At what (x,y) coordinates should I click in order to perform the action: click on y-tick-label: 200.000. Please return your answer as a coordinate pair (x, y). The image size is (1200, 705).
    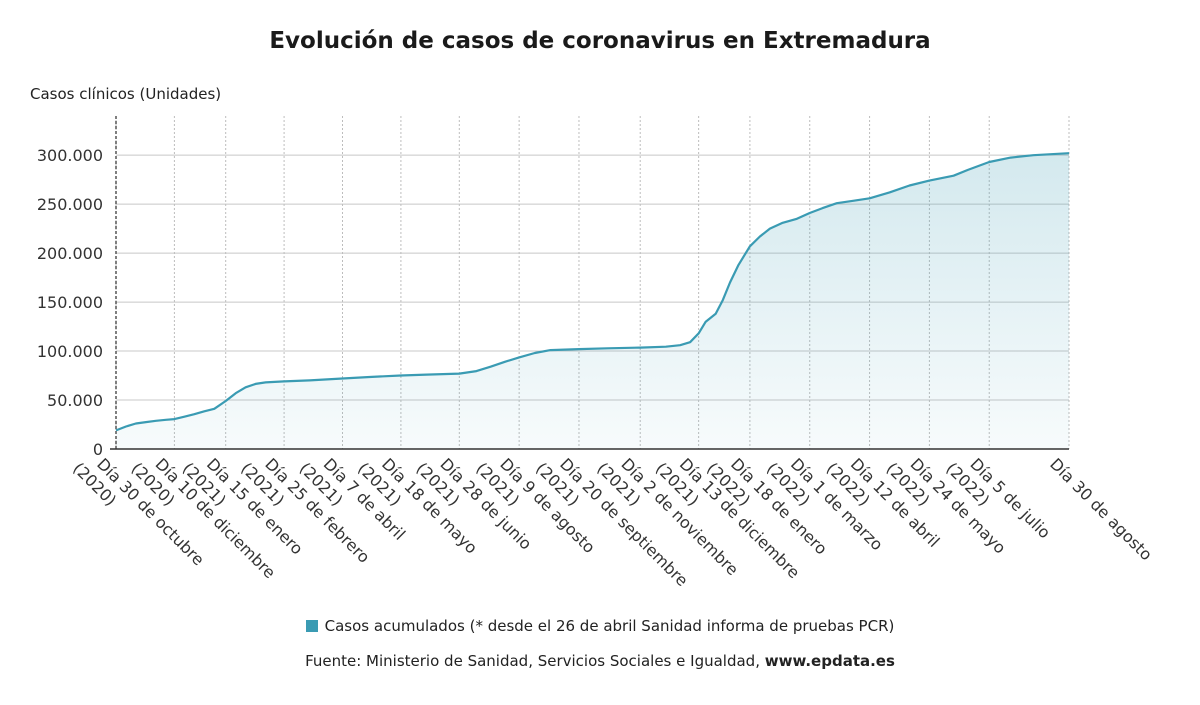
    Looking at the image, I should click on (70, 253).